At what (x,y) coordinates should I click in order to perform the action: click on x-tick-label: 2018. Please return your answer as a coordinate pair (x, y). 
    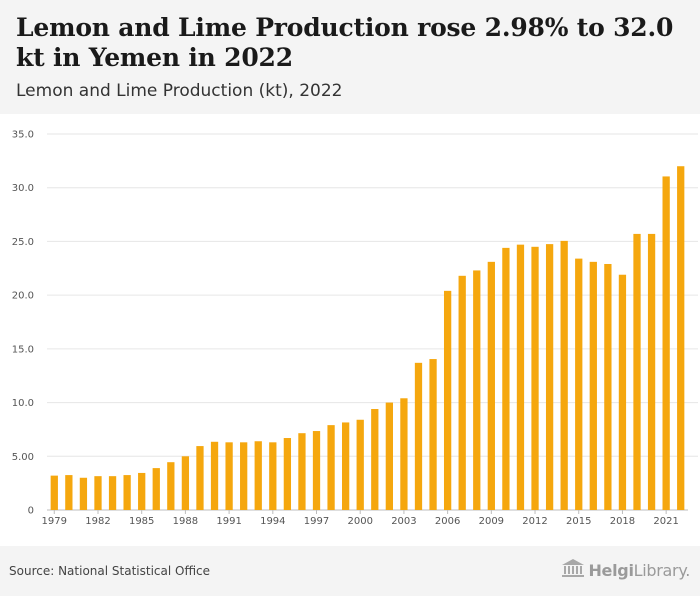
    Looking at the image, I should click on (622, 521).